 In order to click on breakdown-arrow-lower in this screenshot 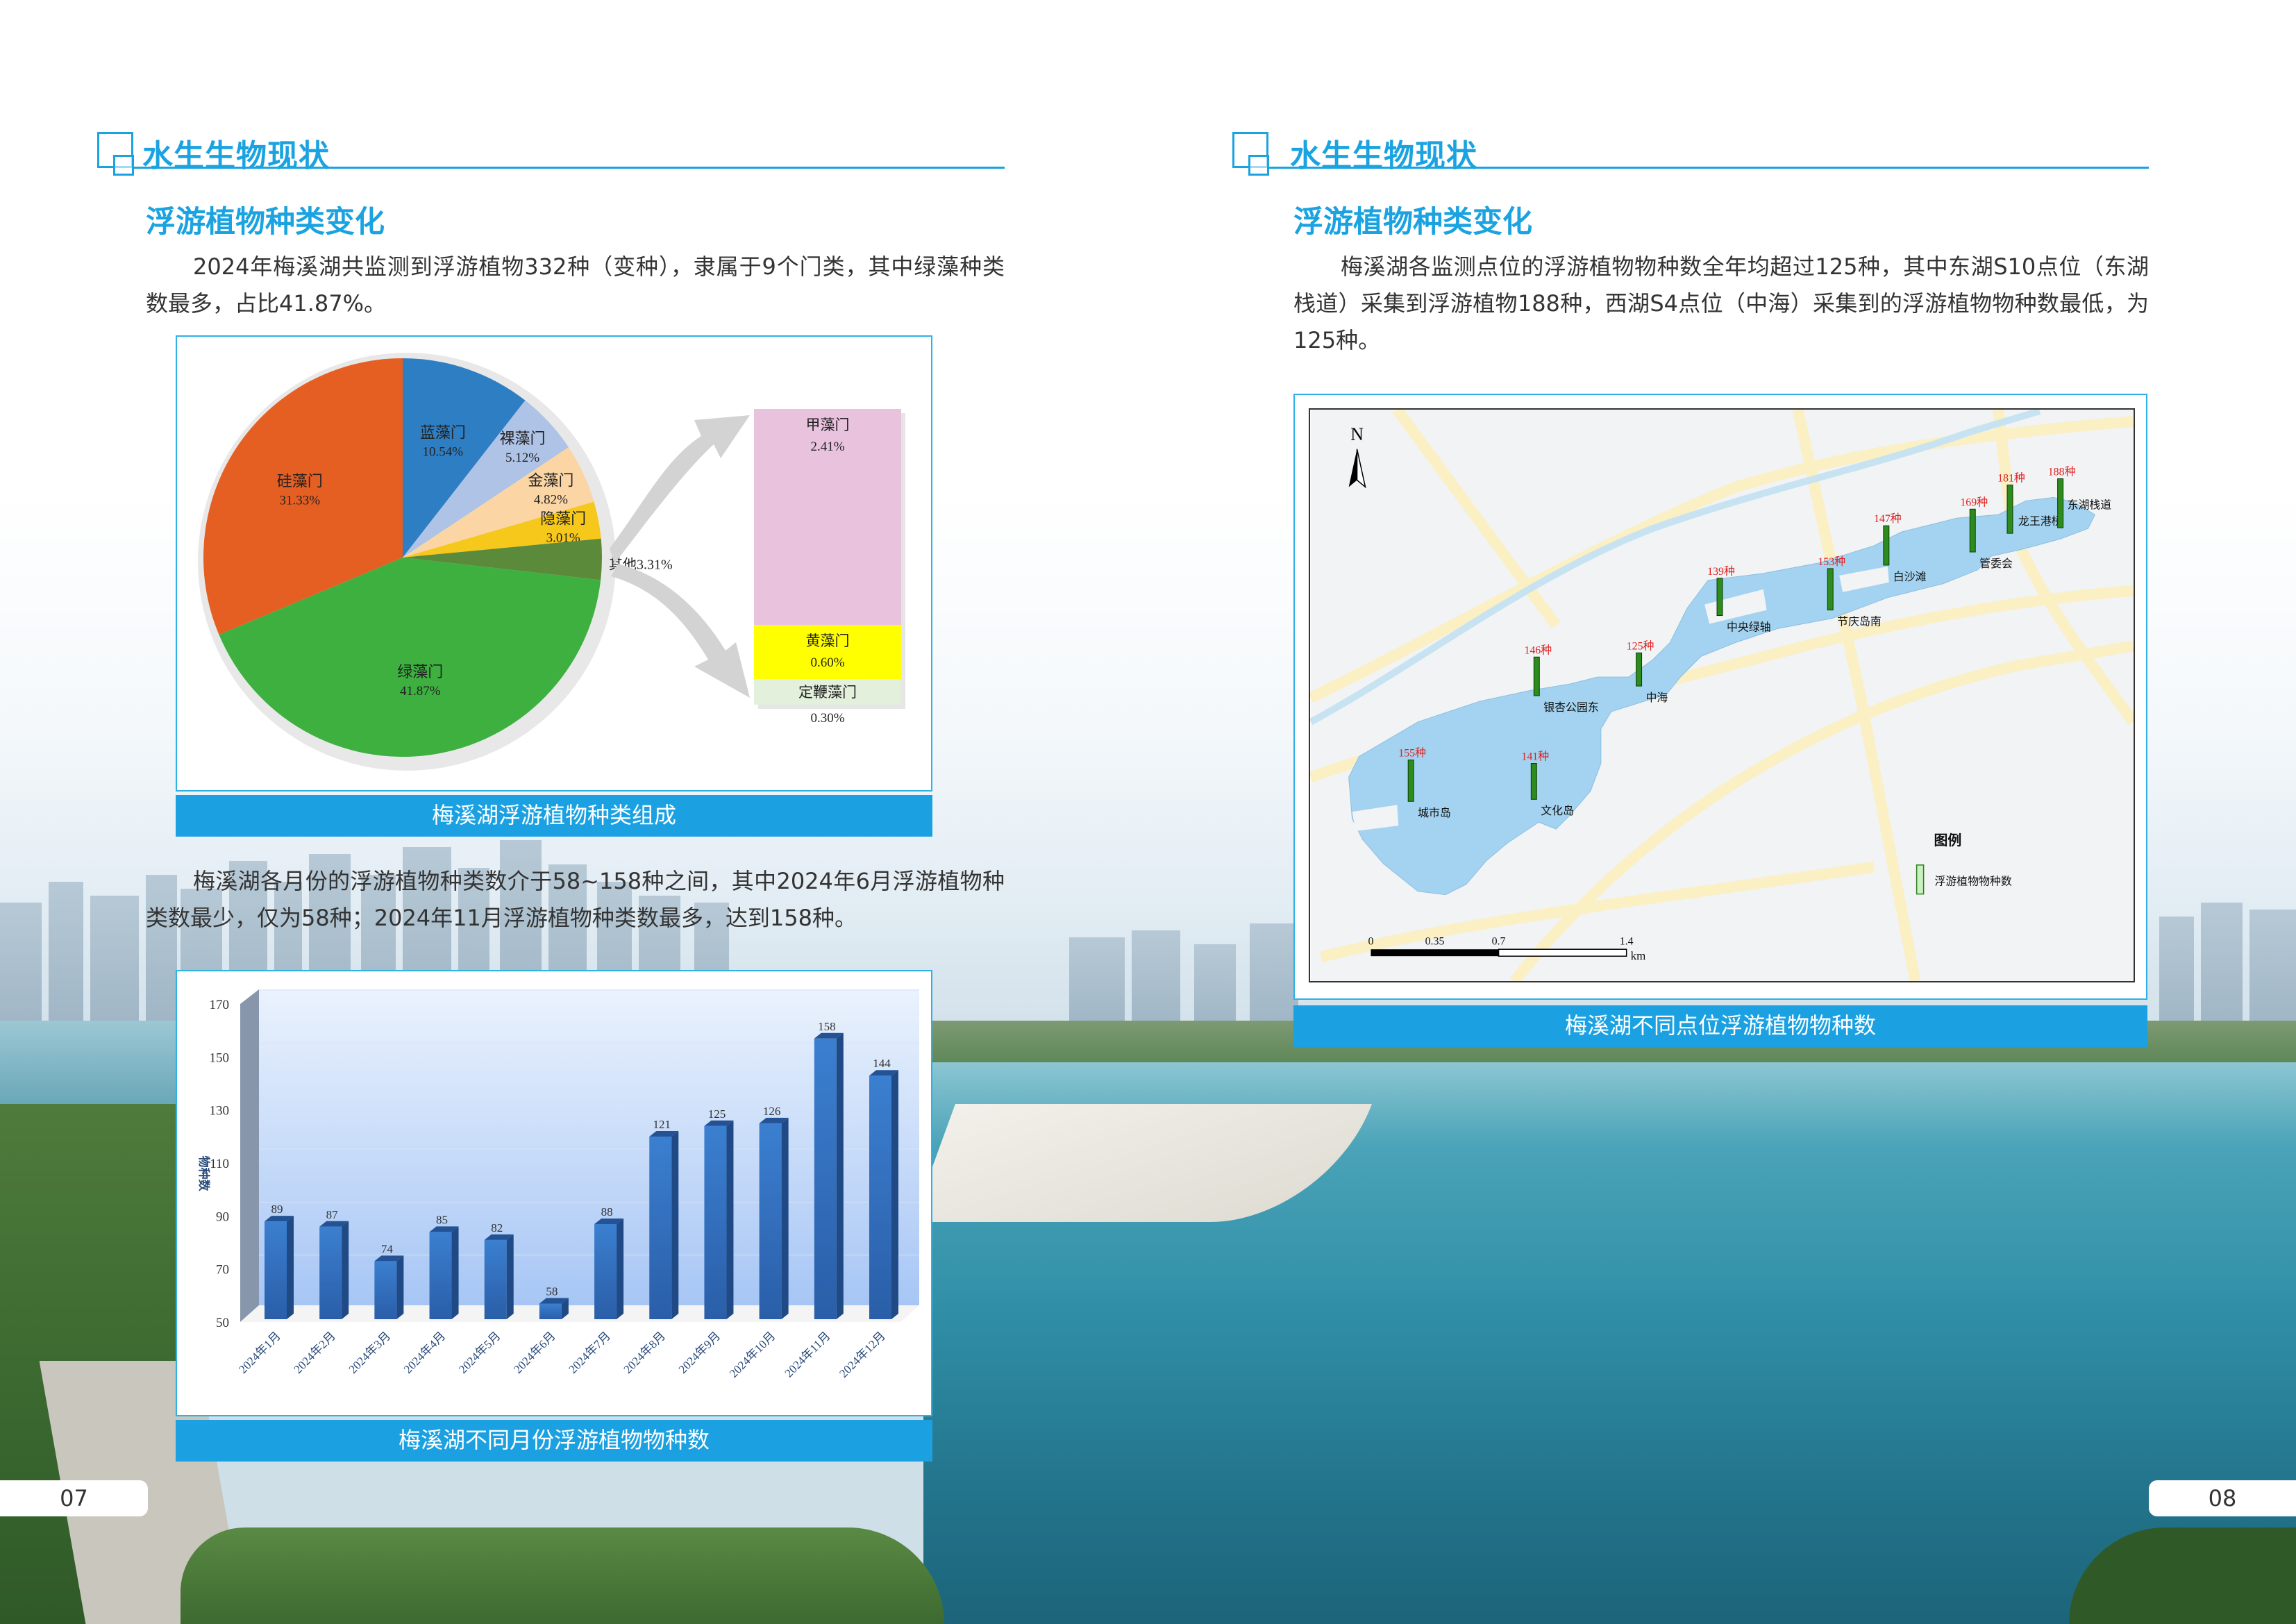, I will do `click(680, 631)`.